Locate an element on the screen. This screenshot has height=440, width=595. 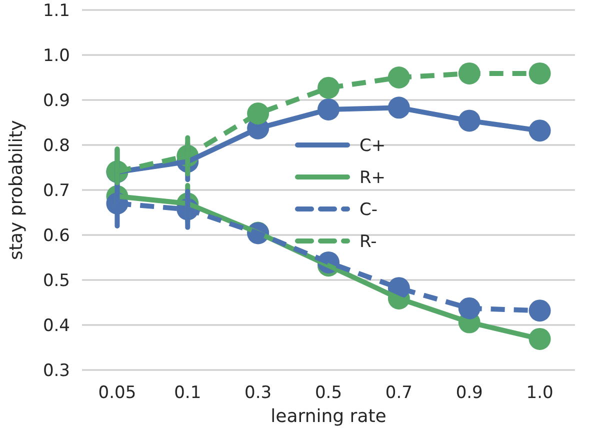
x-tick-label: 0.9 is located at coordinates (469, 393).